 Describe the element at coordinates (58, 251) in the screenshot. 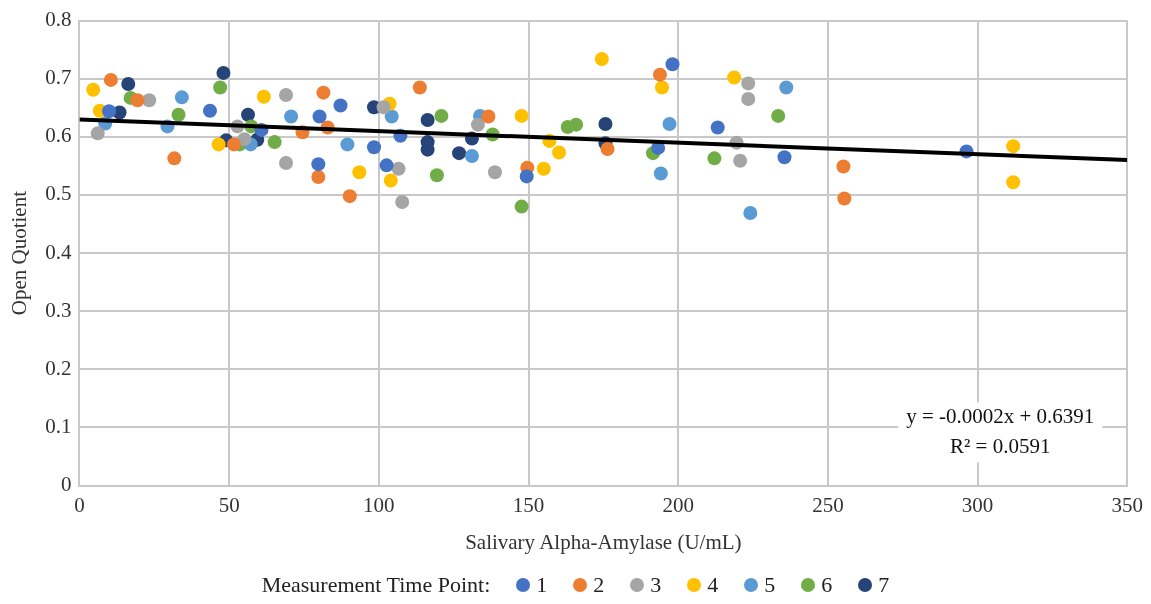

I see `y-tick-label: 0.4` at that location.